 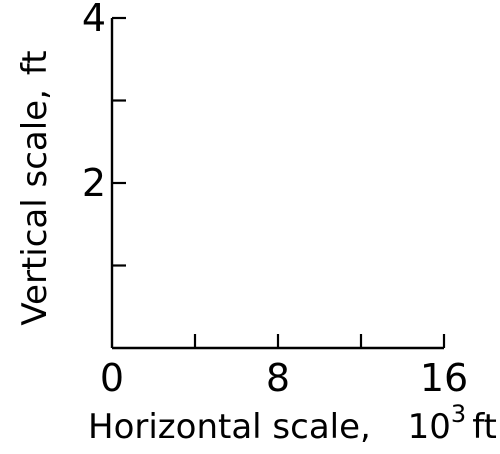 I want to click on x-axis-label: Horizontal scale,, so click(x=229, y=427).